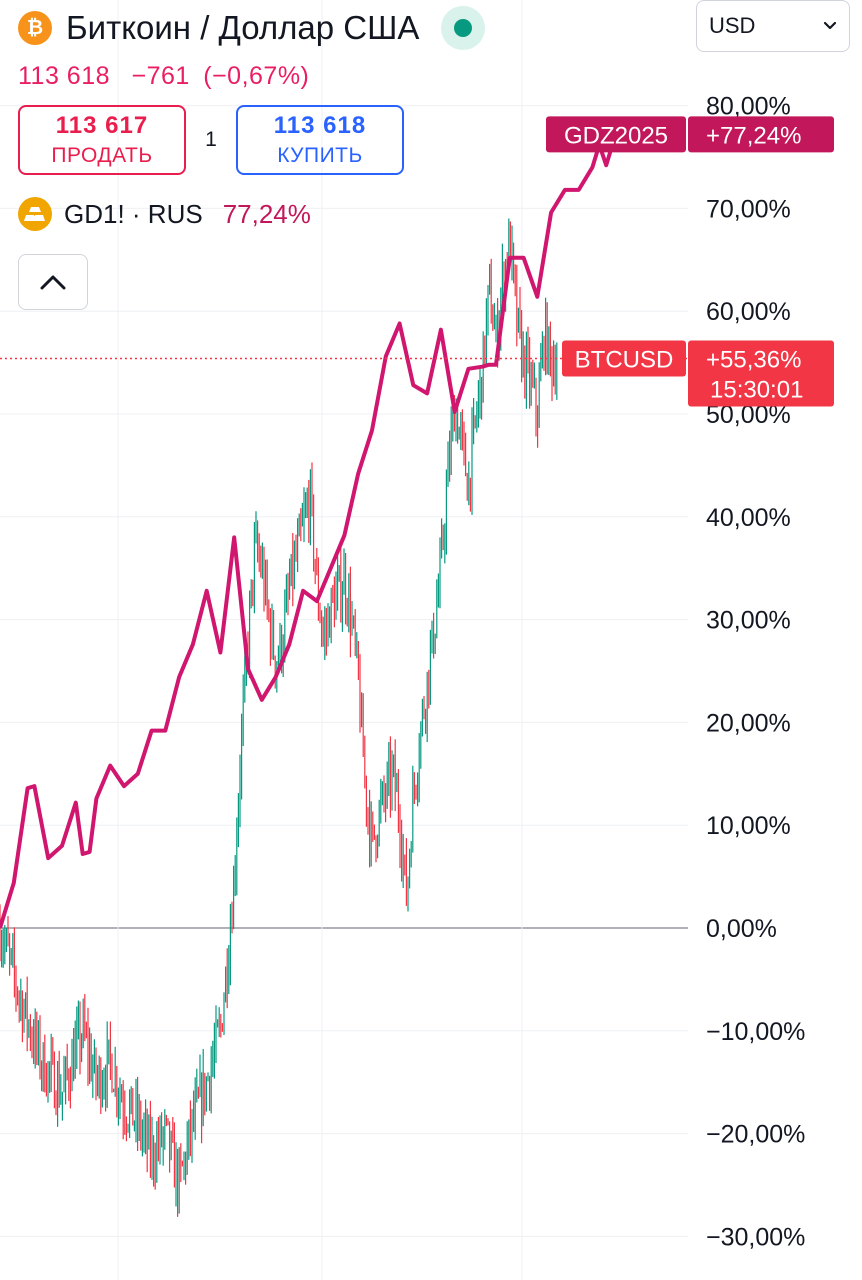  I want to click on collapse-legend-button, so click(53, 282).